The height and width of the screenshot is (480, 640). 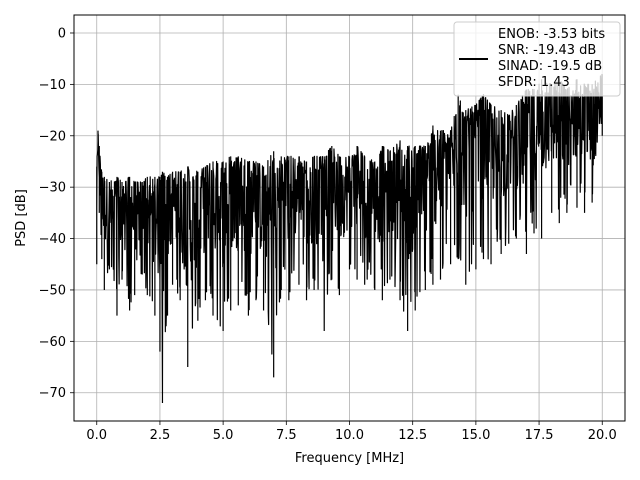 What do you see at coordinates (52, 393) in the screenshot?
I see `y-tick-label: −70` at bounding box center [52, 393].